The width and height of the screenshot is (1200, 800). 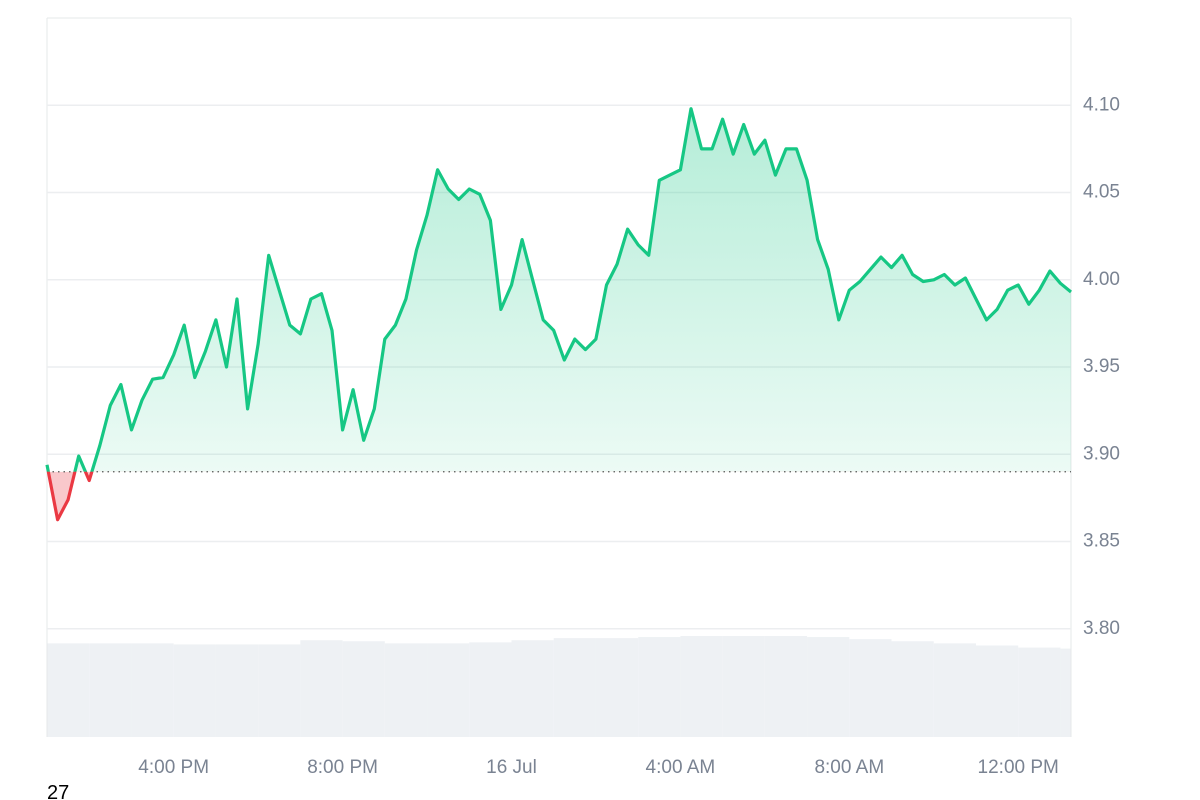 What do you see at coordinates (1101, 104) in the screenshot?
I see `y-tick-label: 4.10` at bounding box center [1101, 104].